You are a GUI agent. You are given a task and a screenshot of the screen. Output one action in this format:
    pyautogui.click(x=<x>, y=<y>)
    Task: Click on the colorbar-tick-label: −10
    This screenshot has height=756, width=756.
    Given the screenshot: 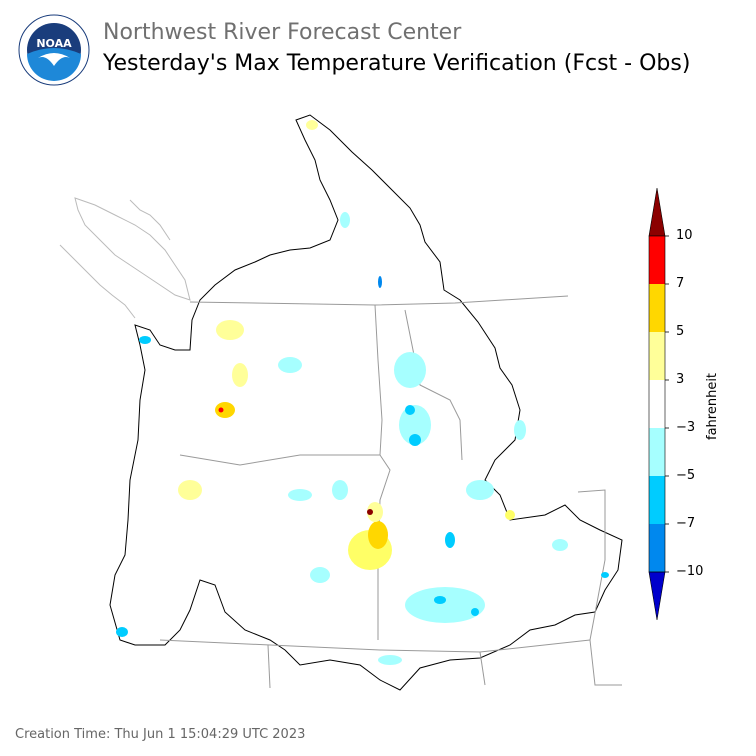 What is the action you would take?
    pyautogui.click(x=690, y=571)
    